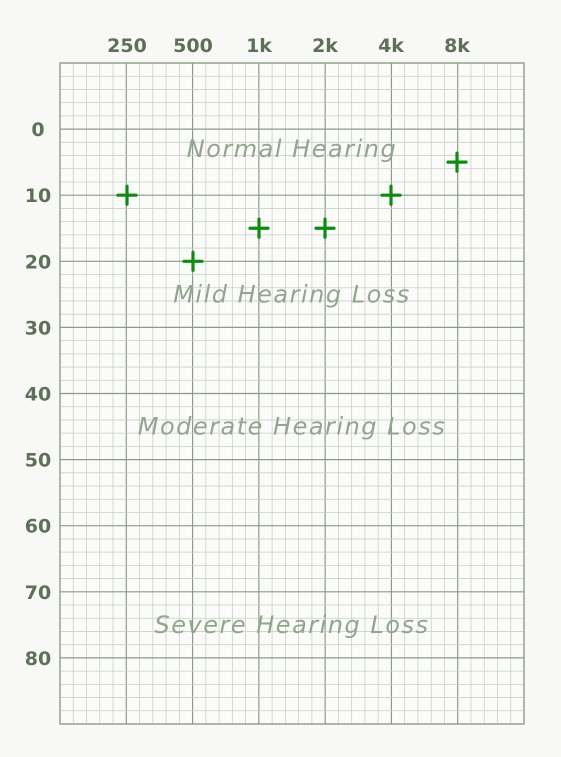  I want to click on y-tick-label: 80, so click(38, 659).